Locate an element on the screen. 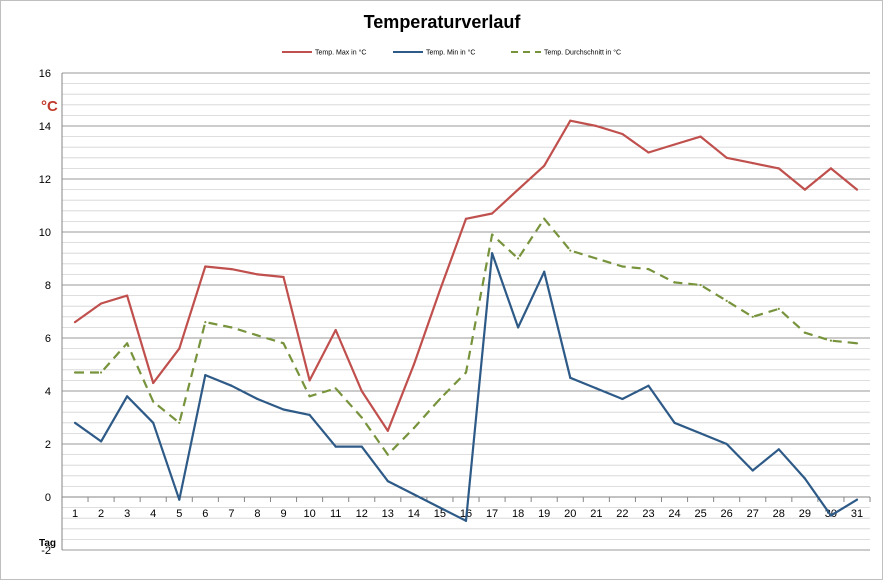 The image size is (883, 580). chart-title: Temperaturverlauf is located at coordinates (443, 22).